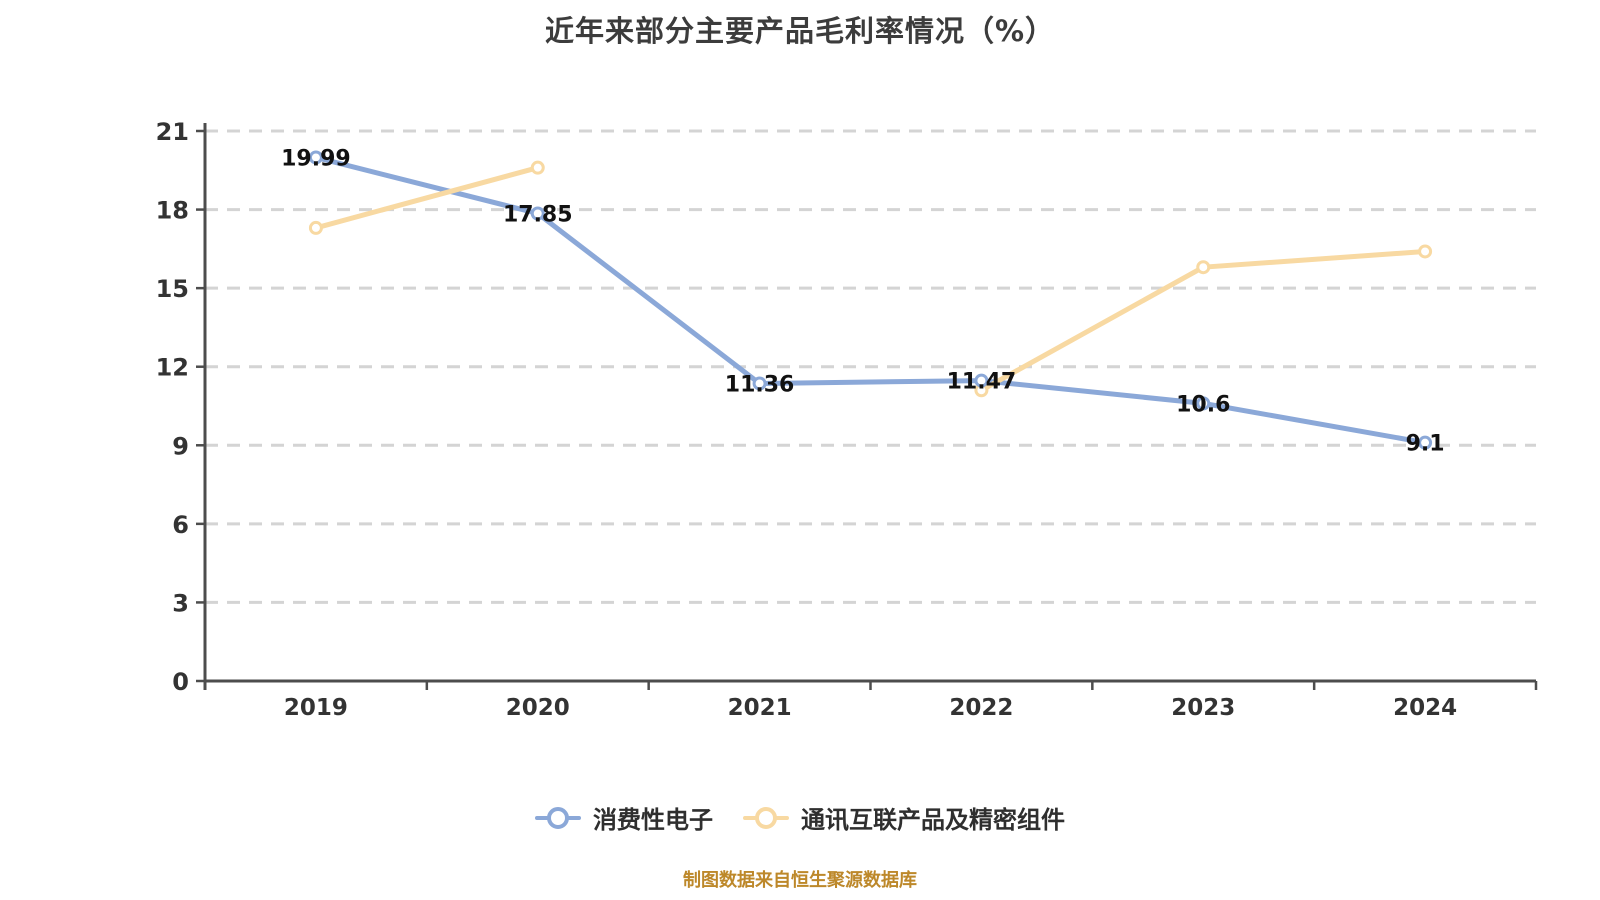  I want to click on chart-legend: 消费性电子 通讯互联产品及精密组件, so click(800, 817).